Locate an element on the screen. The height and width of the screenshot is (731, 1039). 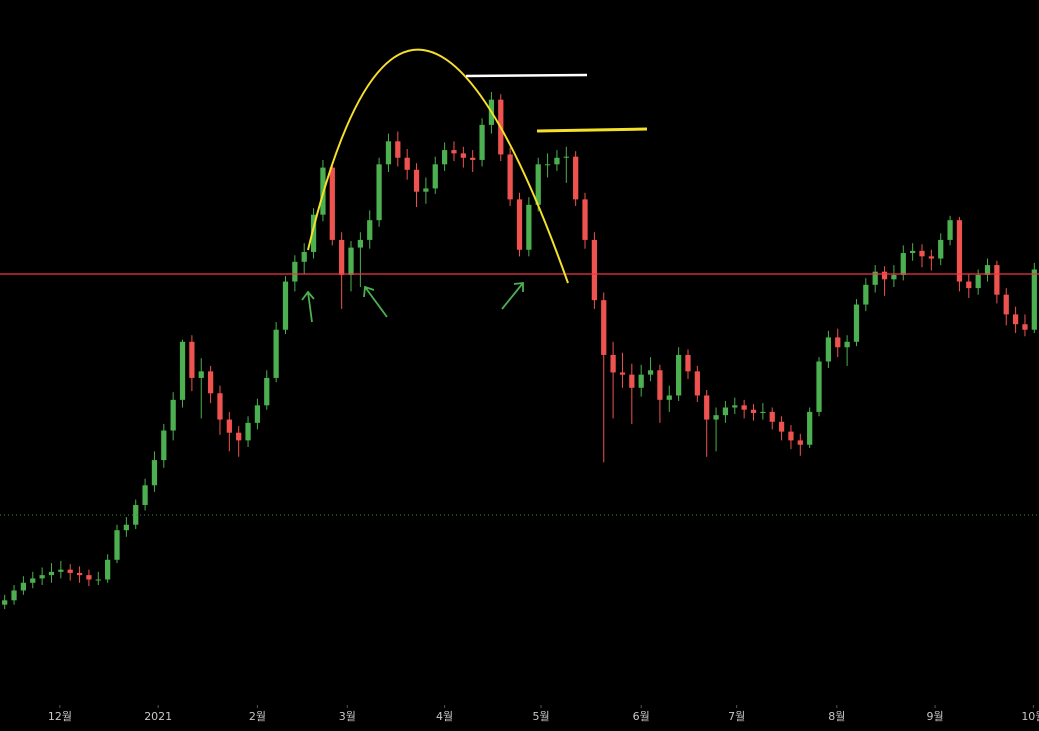
x-tick-label: 2월 is located at coordinates (257, 716).